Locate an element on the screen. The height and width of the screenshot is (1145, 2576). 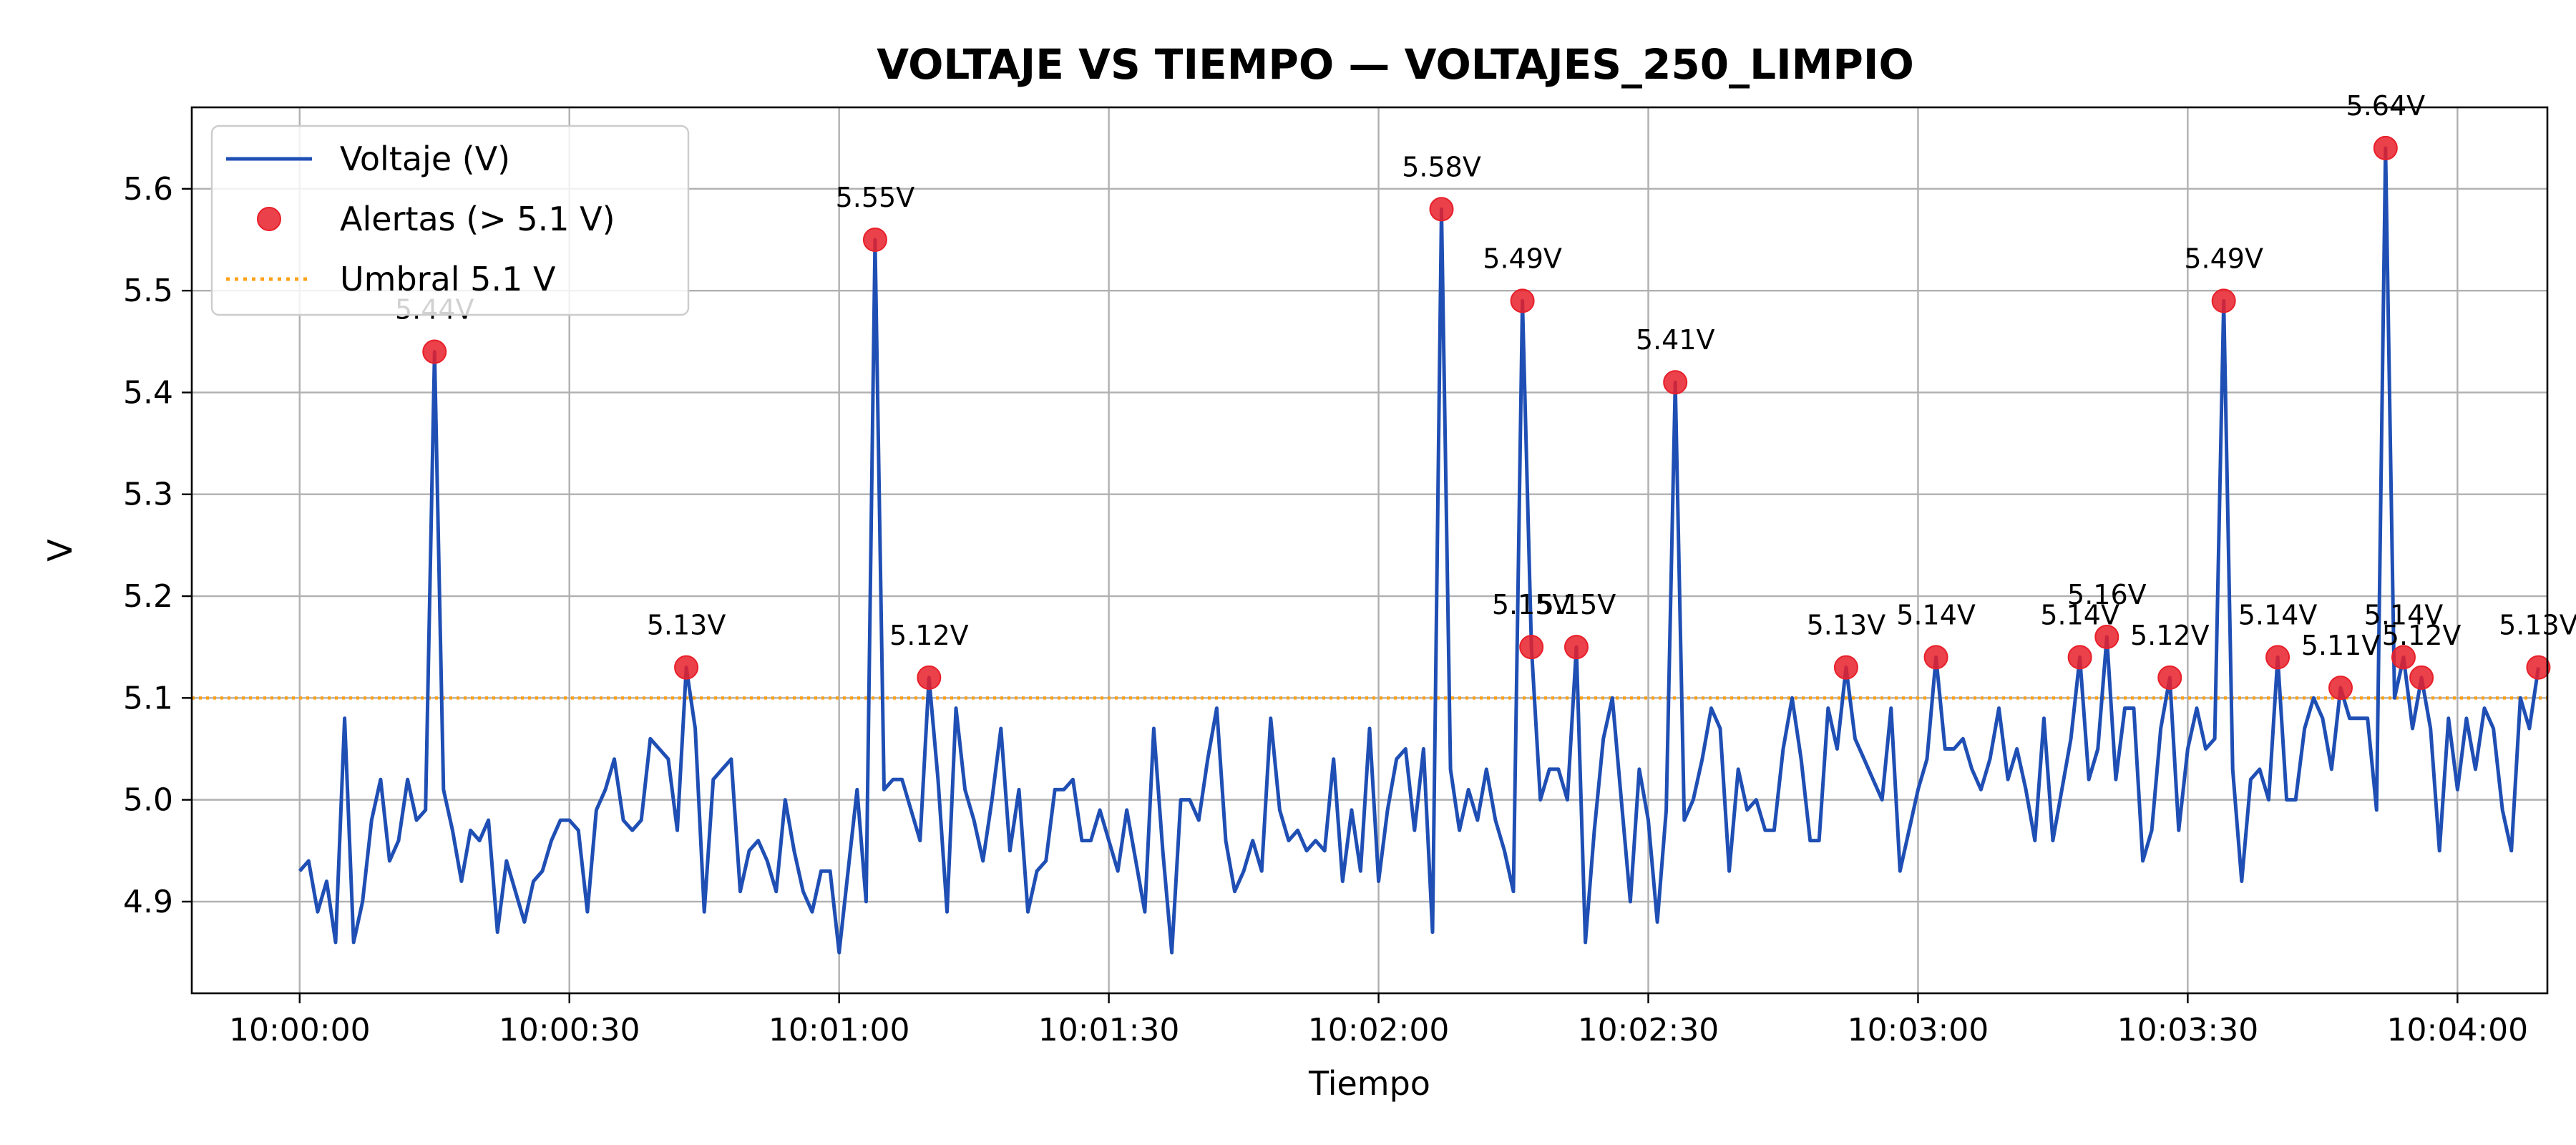
x-tick-label: 10:00:00 is located at coordinates (300, 1030).